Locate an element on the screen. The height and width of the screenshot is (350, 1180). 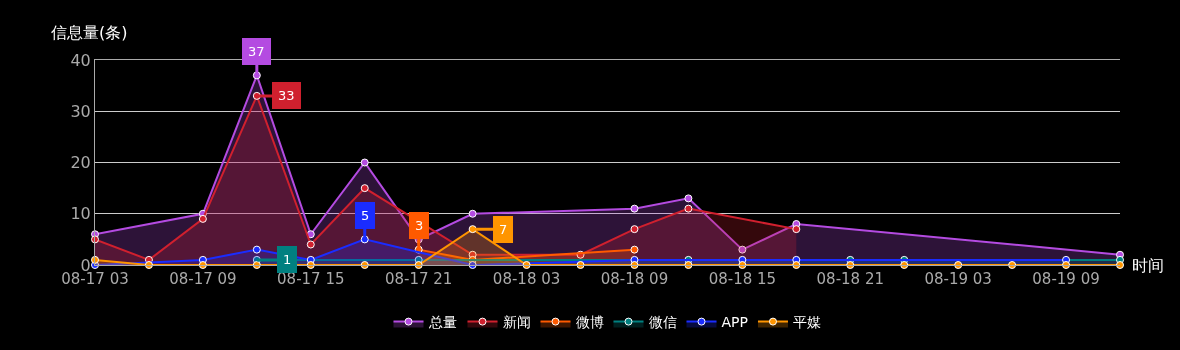
data-label: 33 is located at coordinates (286, 95).